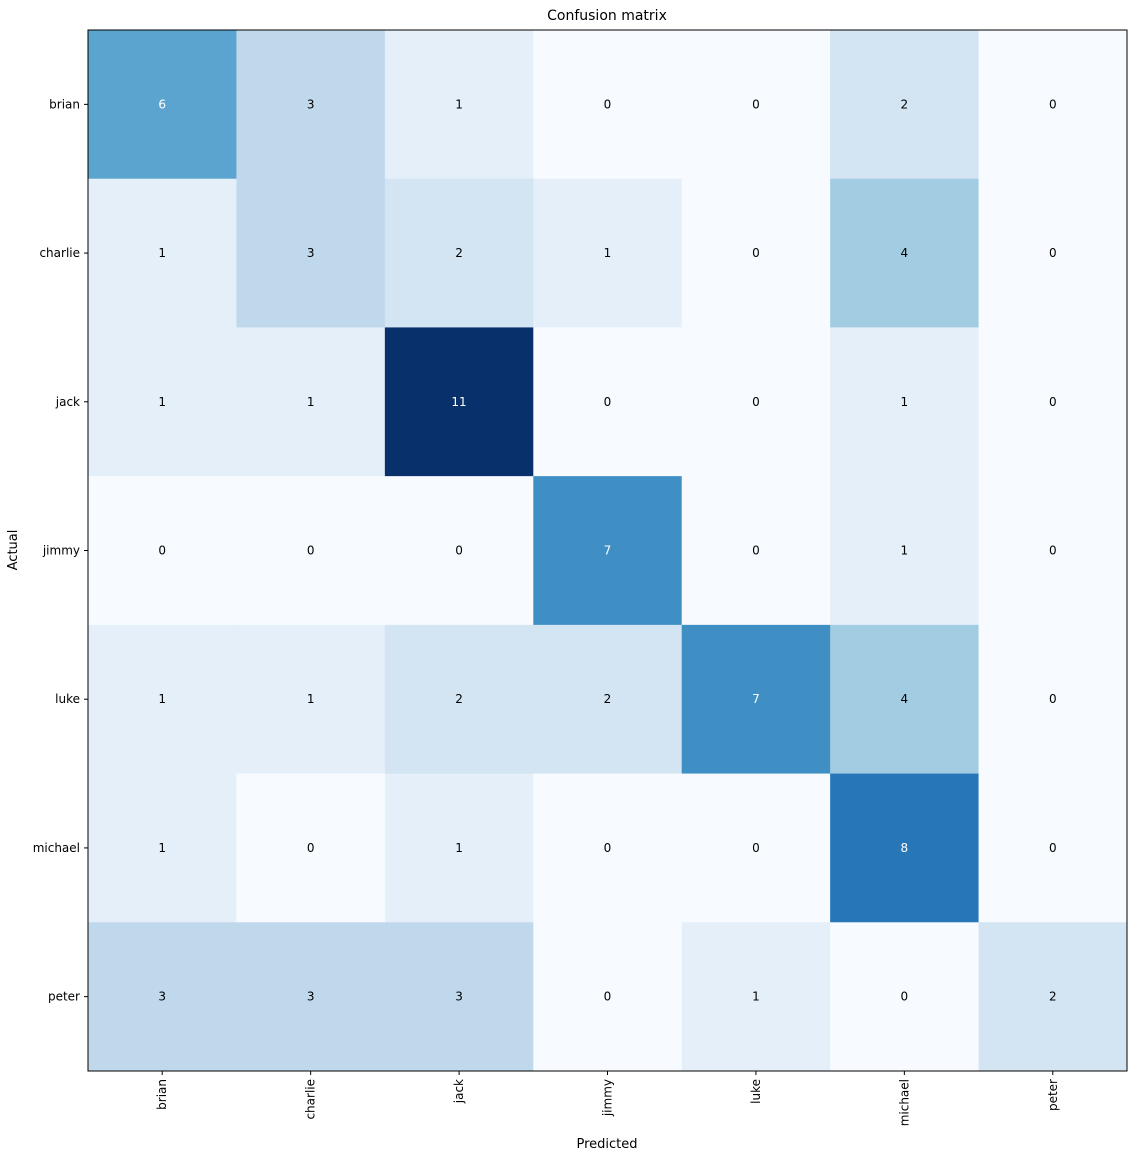  I want to click on cell-value-label: 6, so click(162, 104).